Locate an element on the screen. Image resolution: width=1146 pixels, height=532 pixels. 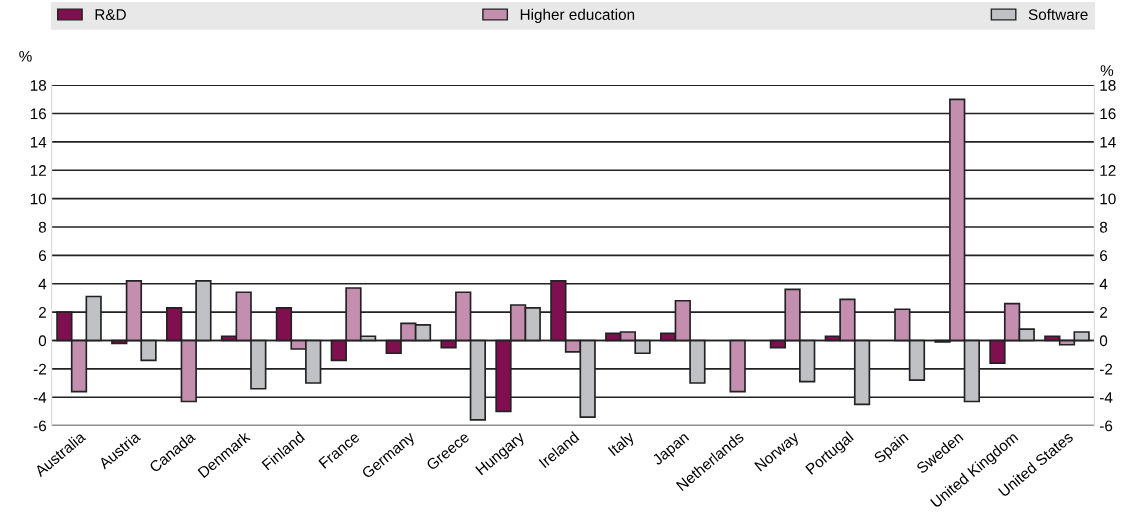
y2-tick-label: -4 is located at coordinates (1106, 397).